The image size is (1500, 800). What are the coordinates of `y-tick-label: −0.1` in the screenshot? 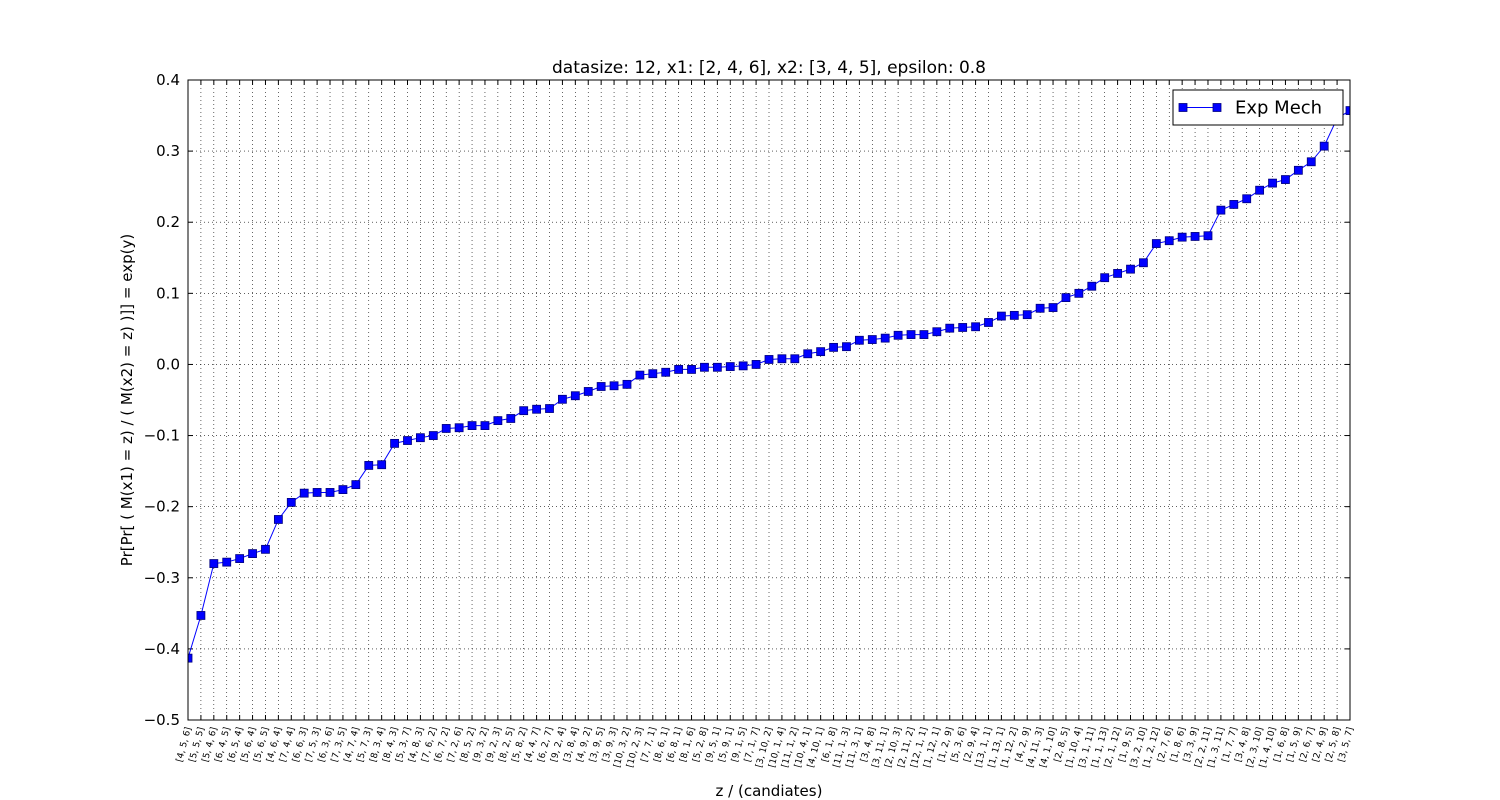 It's located at (162, 436).